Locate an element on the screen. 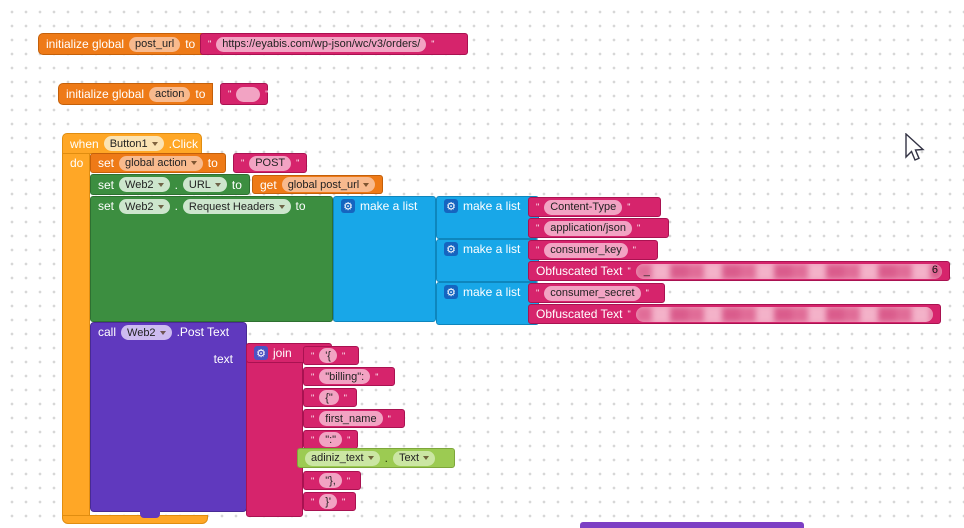 The height and width of the screenshot is (528, 964). make-a-list-label: make a list is located at coordinates (492, 292).